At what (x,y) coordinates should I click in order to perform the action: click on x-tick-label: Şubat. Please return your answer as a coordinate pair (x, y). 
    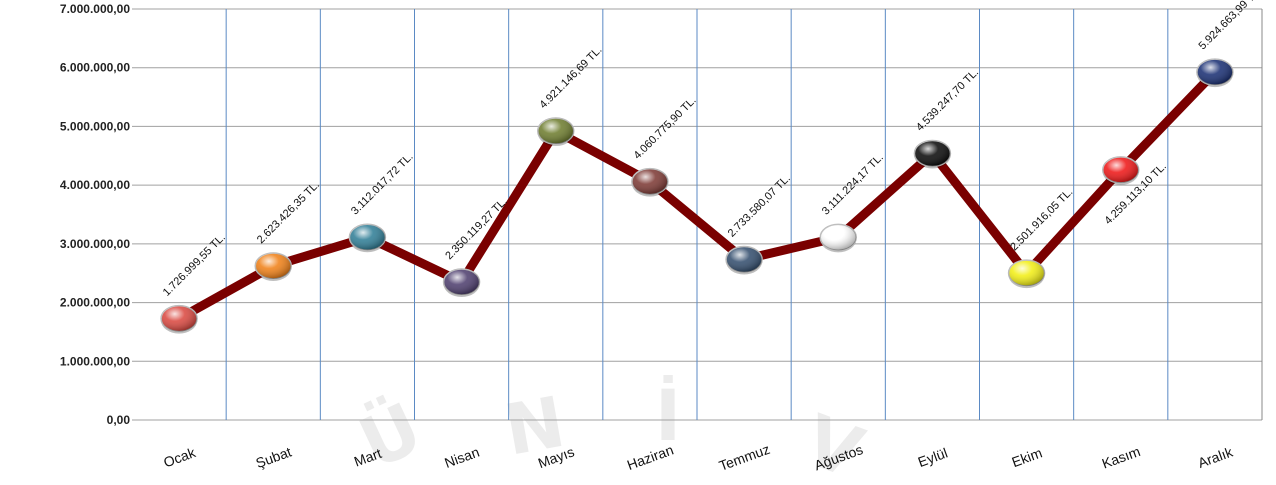
    Looking at the image, I should click on (274, 457).